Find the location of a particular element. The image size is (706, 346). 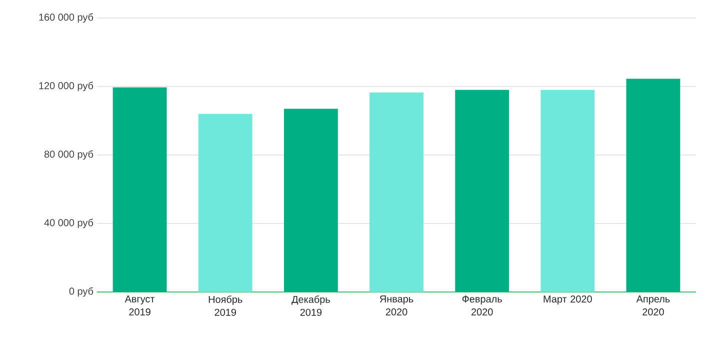

x-tick-label: Январь 2020 is located at coordinates (397, 306).